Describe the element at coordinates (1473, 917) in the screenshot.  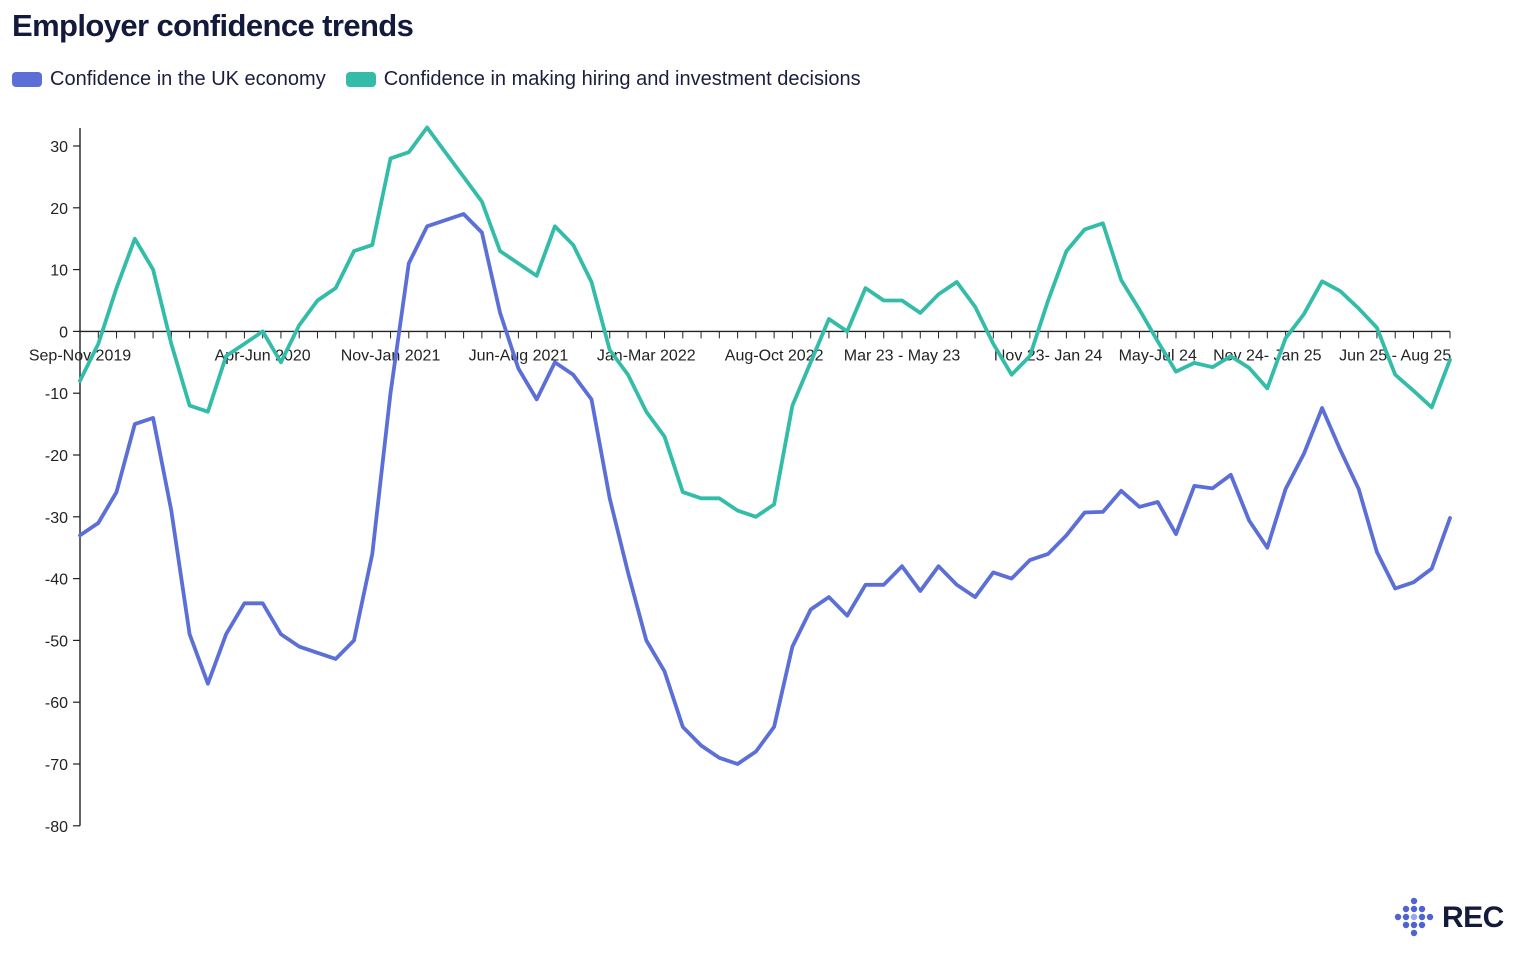
I see `rec-logo-text: REC` at that location.